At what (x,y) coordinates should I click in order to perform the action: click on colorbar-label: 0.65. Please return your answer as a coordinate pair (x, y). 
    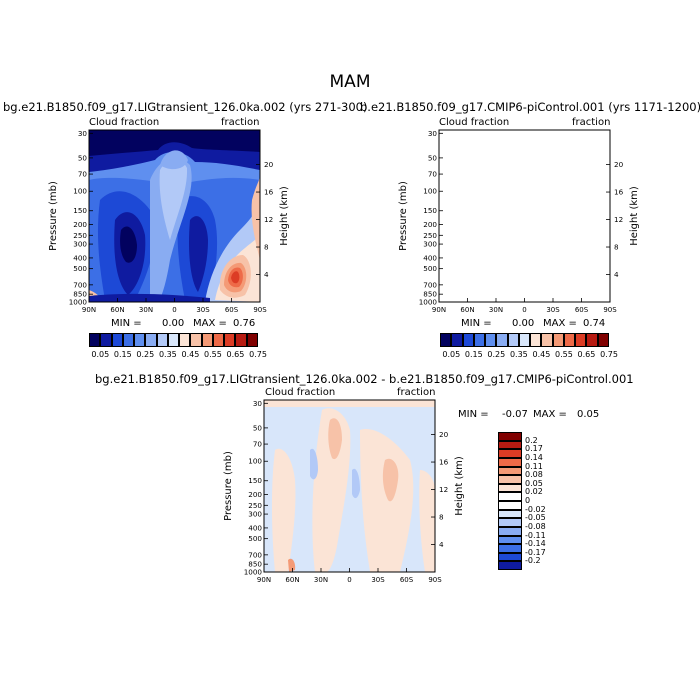
    Looking at the image, I should click on (235, 354).